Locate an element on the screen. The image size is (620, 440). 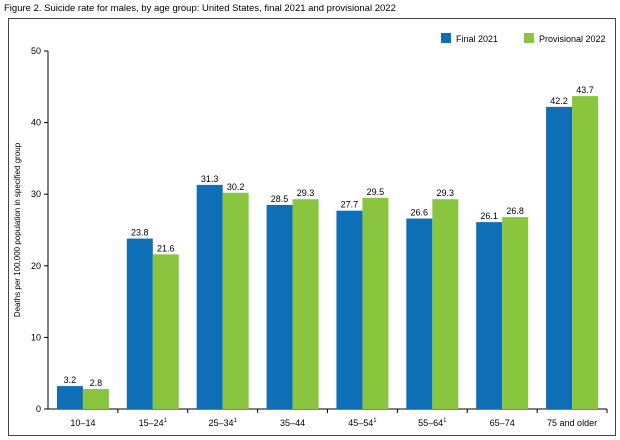
bar-value-label: 21.6 is located at coordinates (166, 248).